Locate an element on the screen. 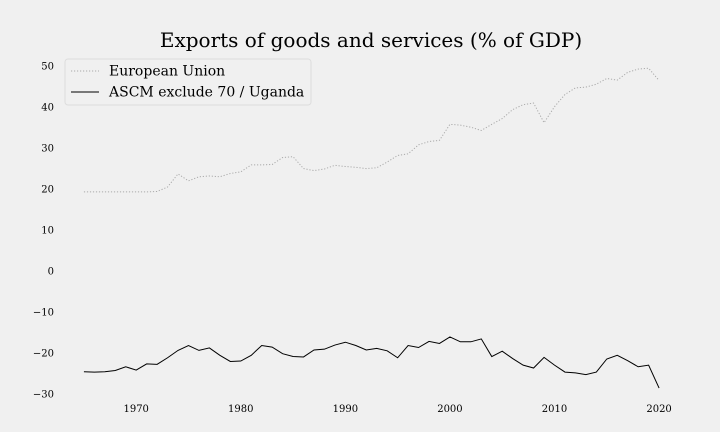 The height and width of the screenshot is (432, 720). series-line-ascm-exclude-70-uganda is located at coordinates (371, 362).